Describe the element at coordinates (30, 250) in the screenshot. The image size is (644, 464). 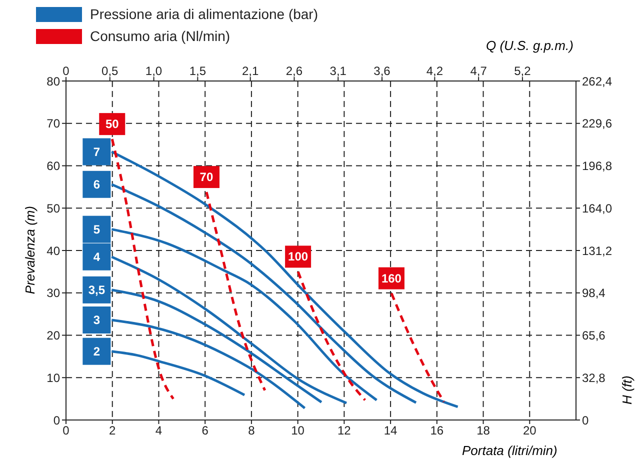
I see `y-axis-title: Prevalenza (m)` at that location.